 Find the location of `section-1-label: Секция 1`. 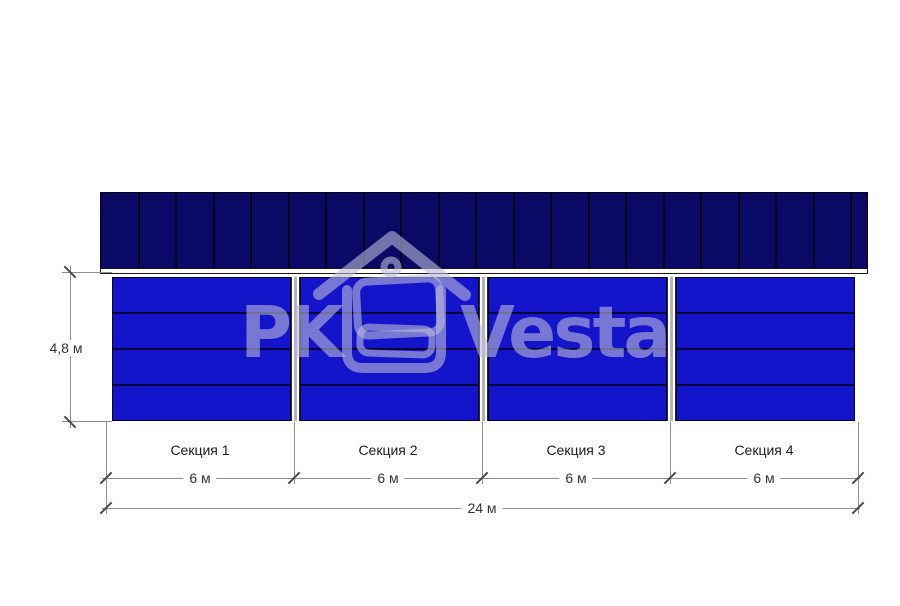

section-1-label: Секция 1 is located at coordinates (200, 450).